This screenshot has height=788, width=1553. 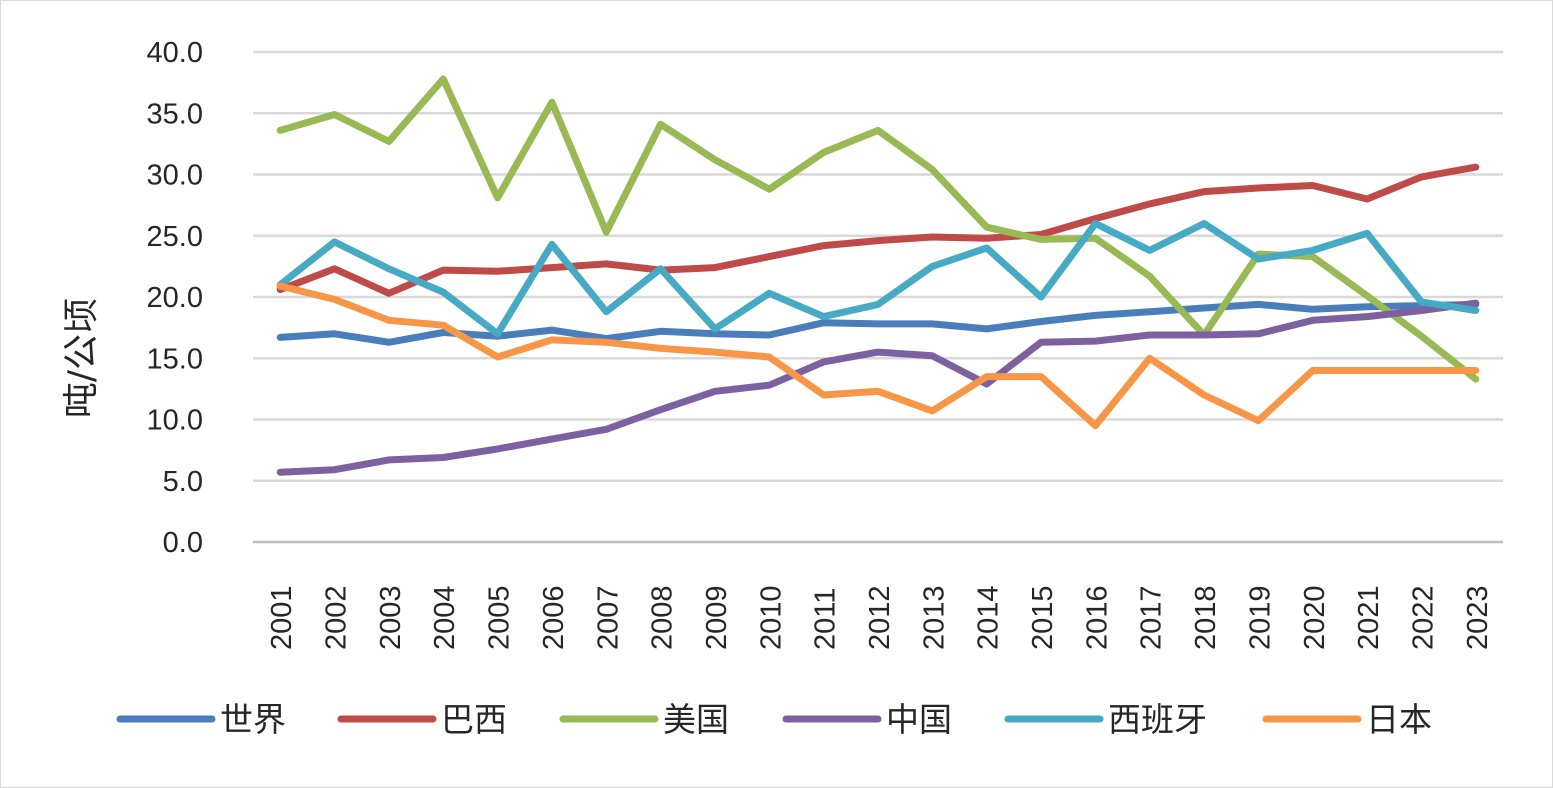 What do you see at coordinates (175, 53) in the screenshot?
I see `y-tick-label: 40.0` at bounding box center [175, 53].